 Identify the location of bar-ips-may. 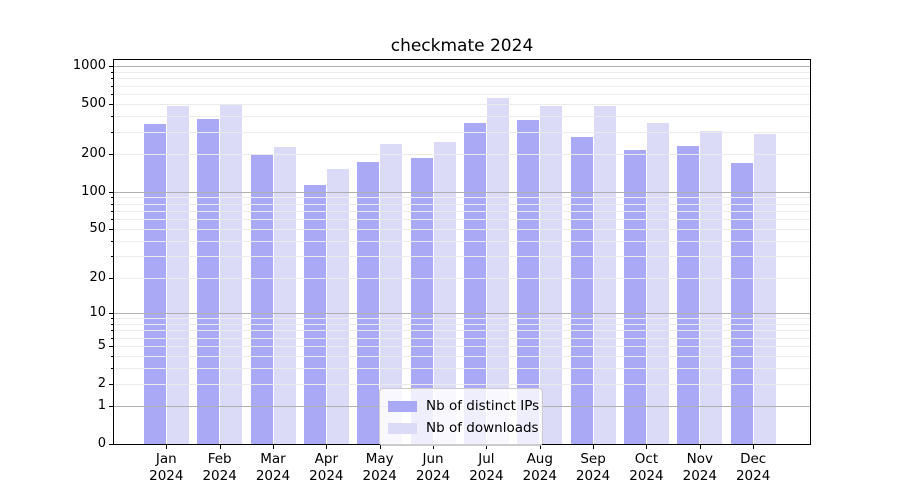
(368, 303).